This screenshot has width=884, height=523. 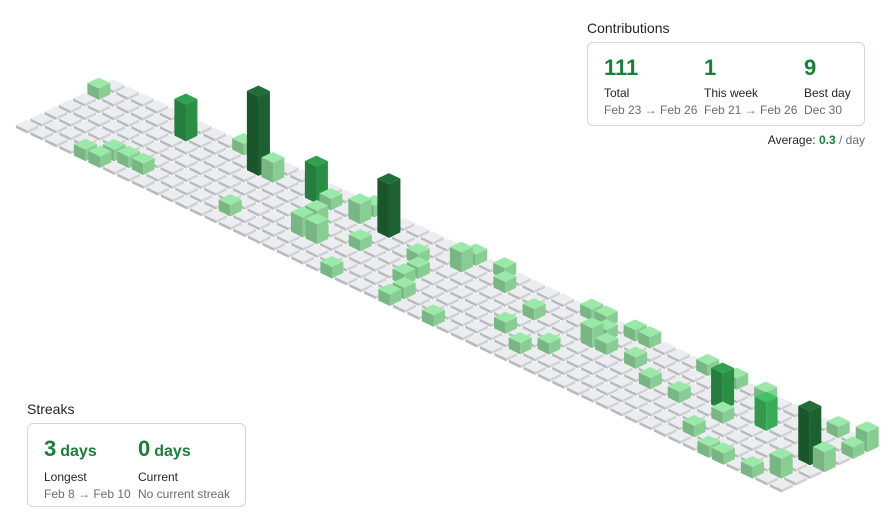 I want to click on stat-current-streak: 0 days Current No current streak, so click(x=184, y=468).